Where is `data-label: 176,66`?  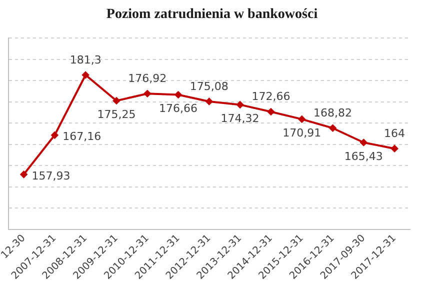
data-label: 176,66 is located at coordinates (178, 109).